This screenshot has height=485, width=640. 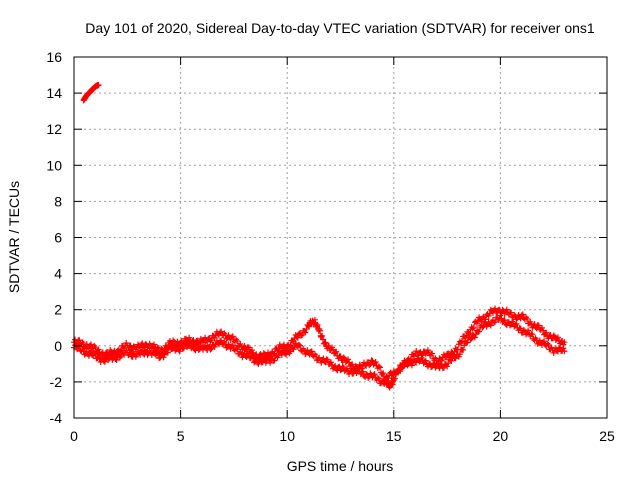 I want to click on y-tick-label: 0, so click(x=58, y=346).